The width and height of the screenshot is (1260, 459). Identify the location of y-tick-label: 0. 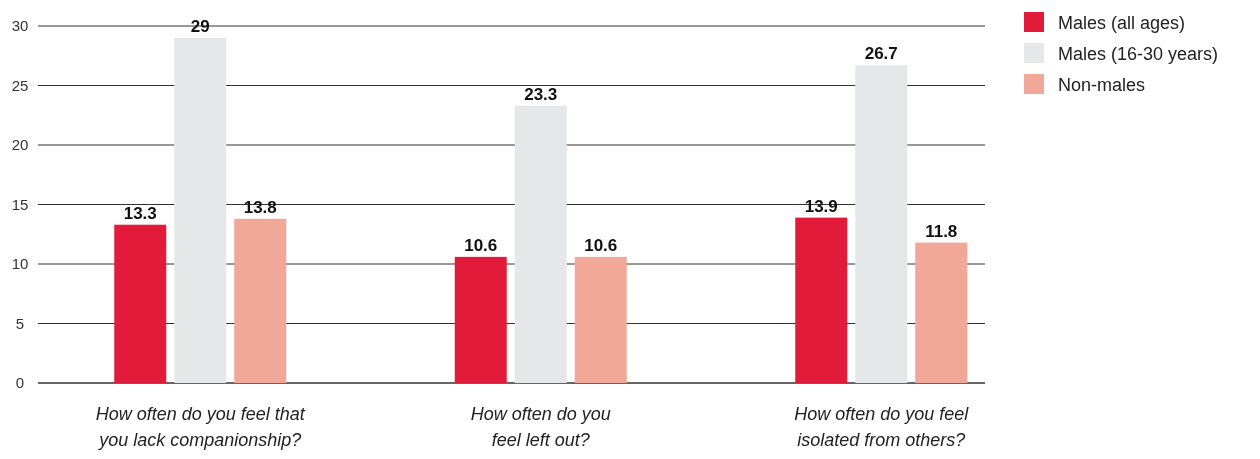
(20, 382).